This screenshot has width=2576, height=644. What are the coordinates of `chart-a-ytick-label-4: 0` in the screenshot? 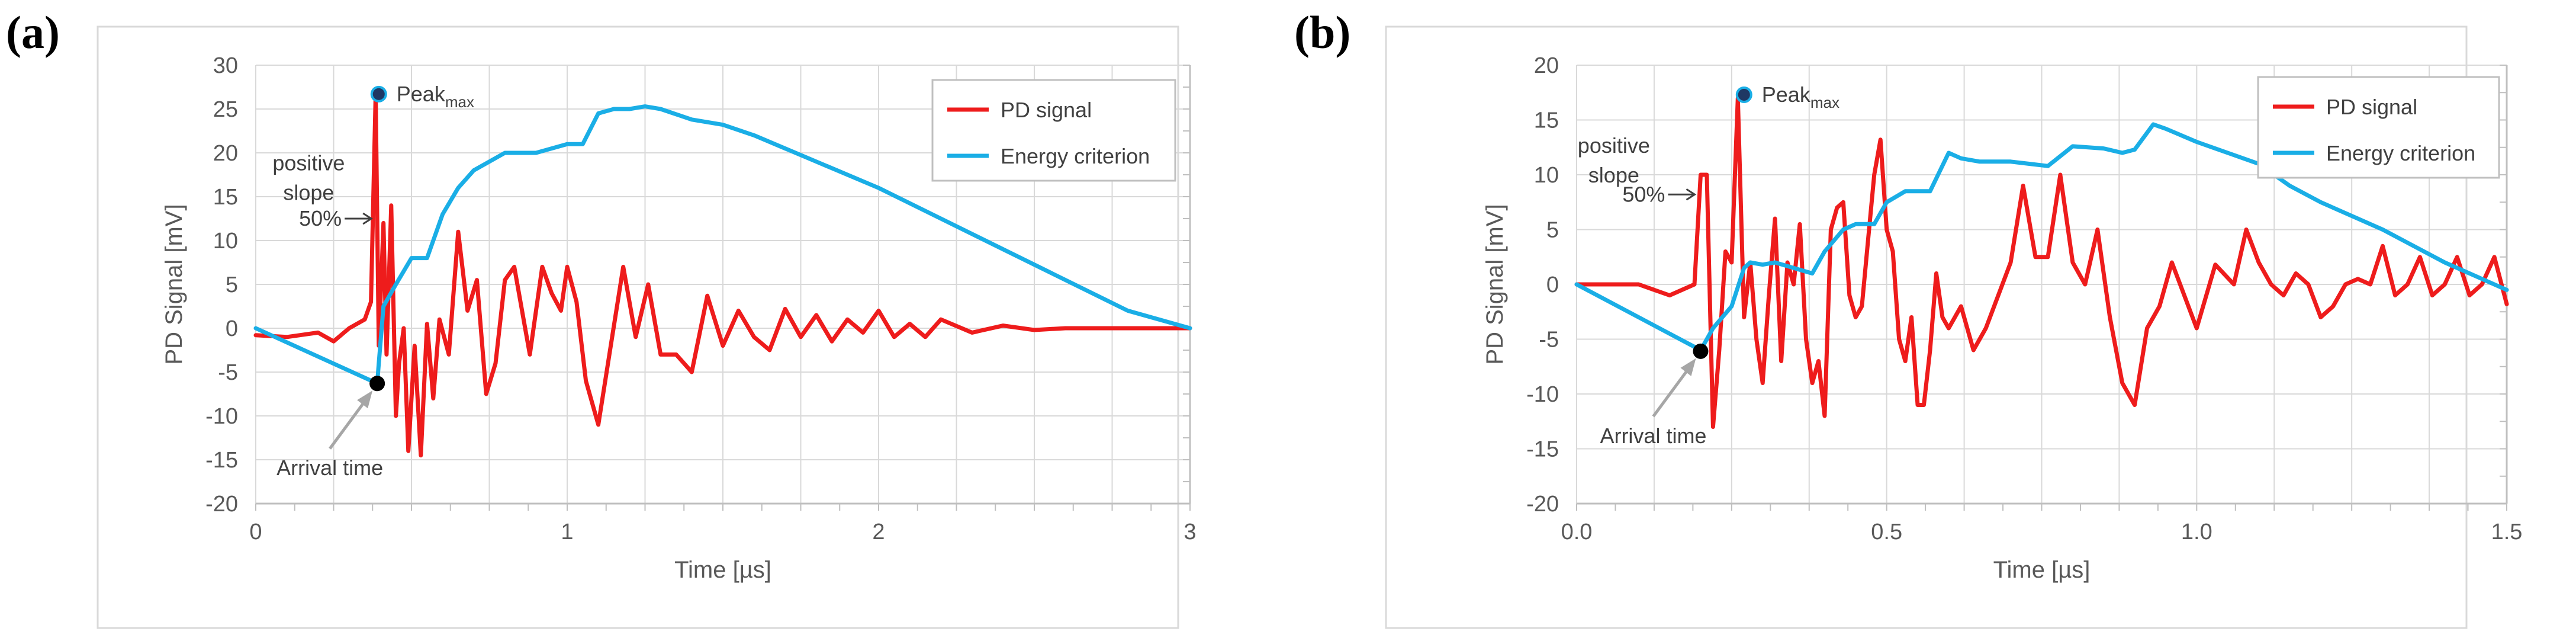 It's located at (232, 328).